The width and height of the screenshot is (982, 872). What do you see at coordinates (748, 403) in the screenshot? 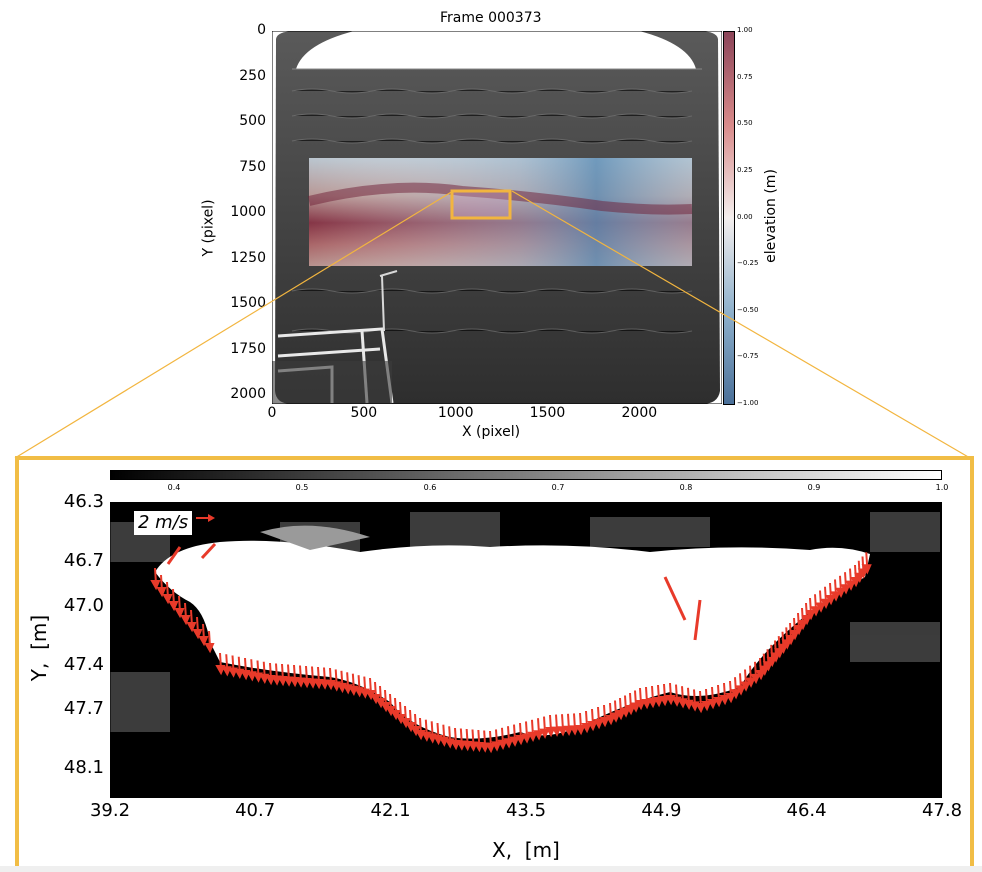
I see `elevation-colorbar-tick: −1.00` at bounding box center [748, 403].